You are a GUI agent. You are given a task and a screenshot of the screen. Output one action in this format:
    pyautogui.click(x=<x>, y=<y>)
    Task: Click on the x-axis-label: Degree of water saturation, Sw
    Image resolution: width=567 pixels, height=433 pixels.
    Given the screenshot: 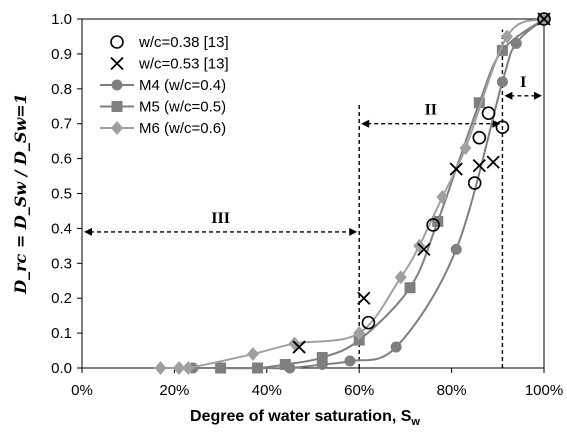 What is the action you would take?
    pyautogui.click(x=305, y=418)
    